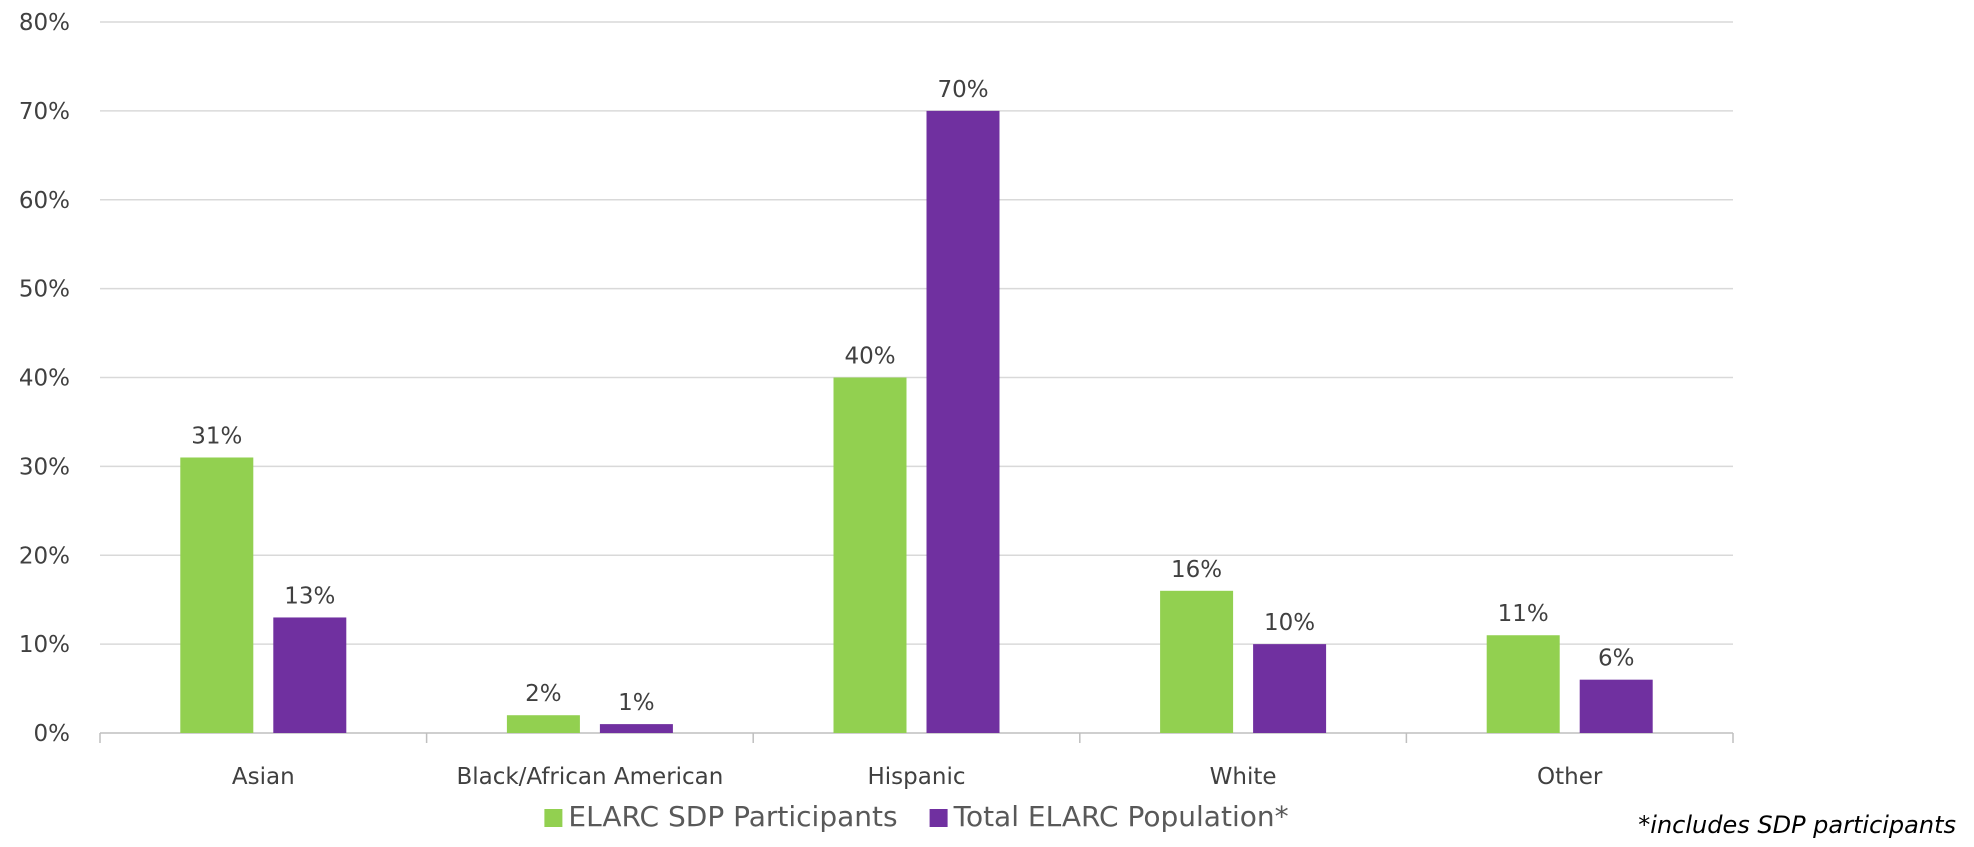 The image size is (1974, 847). Describe the element at coordinates (1243, 777) in the screenshot. I see `x-category-label: White` at that location.